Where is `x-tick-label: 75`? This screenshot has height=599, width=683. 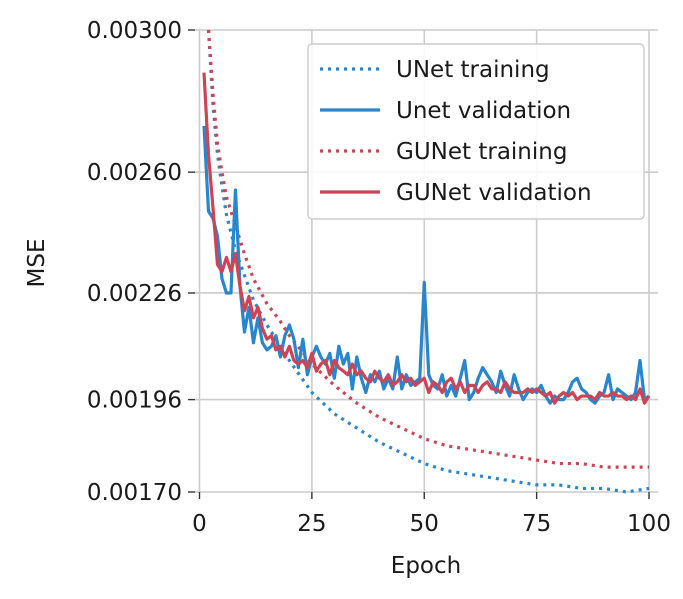
x-tick-label: 75 is located at coordinates (536, 524).